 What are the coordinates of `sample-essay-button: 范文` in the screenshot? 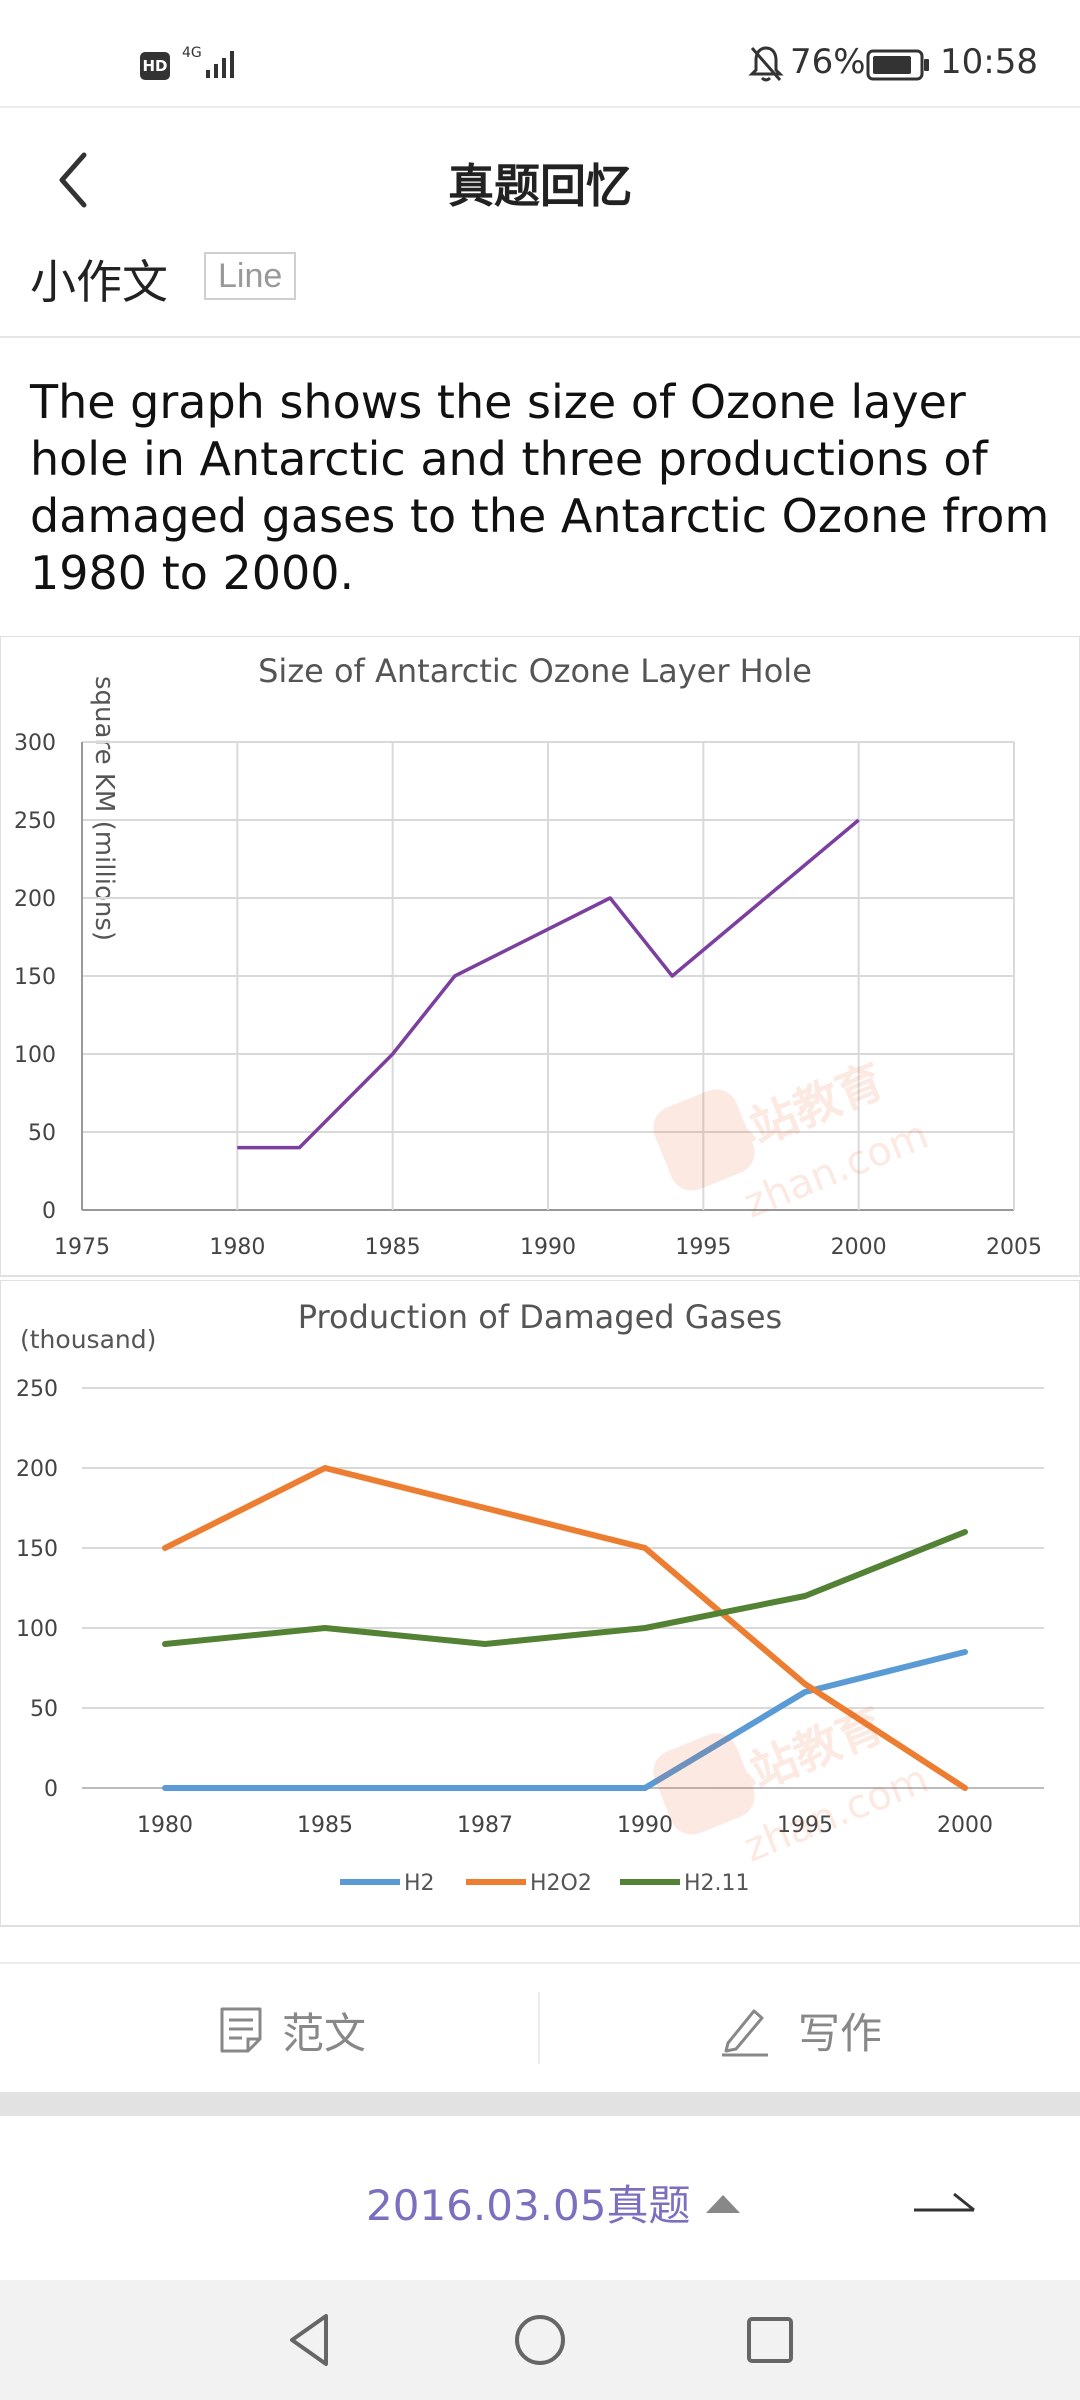 It's located at (291, 2030).